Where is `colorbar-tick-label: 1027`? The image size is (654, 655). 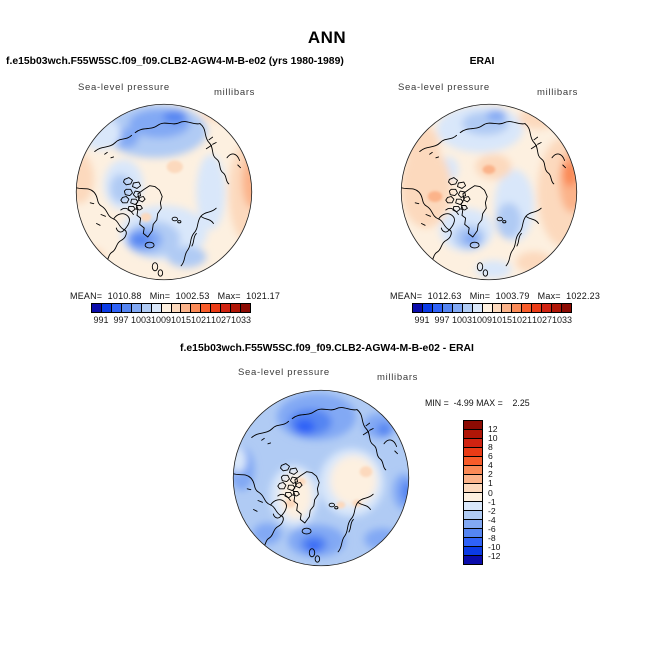 colorbar-tick-label: 1027 is located at coordinates (221, 320).